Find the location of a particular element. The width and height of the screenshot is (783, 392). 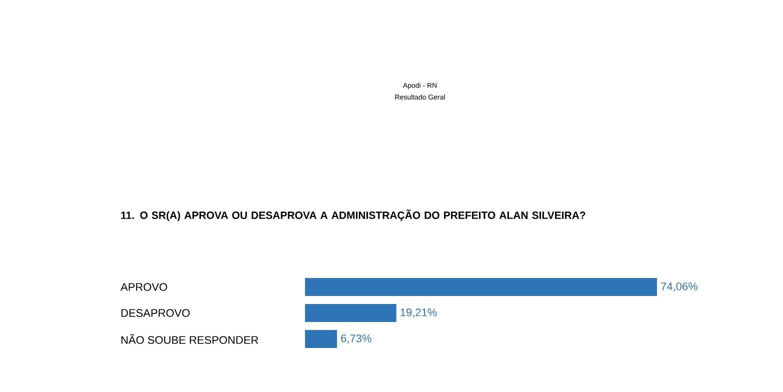

y-tick-label: DESAPROVO is located at coordinates (155, 313).